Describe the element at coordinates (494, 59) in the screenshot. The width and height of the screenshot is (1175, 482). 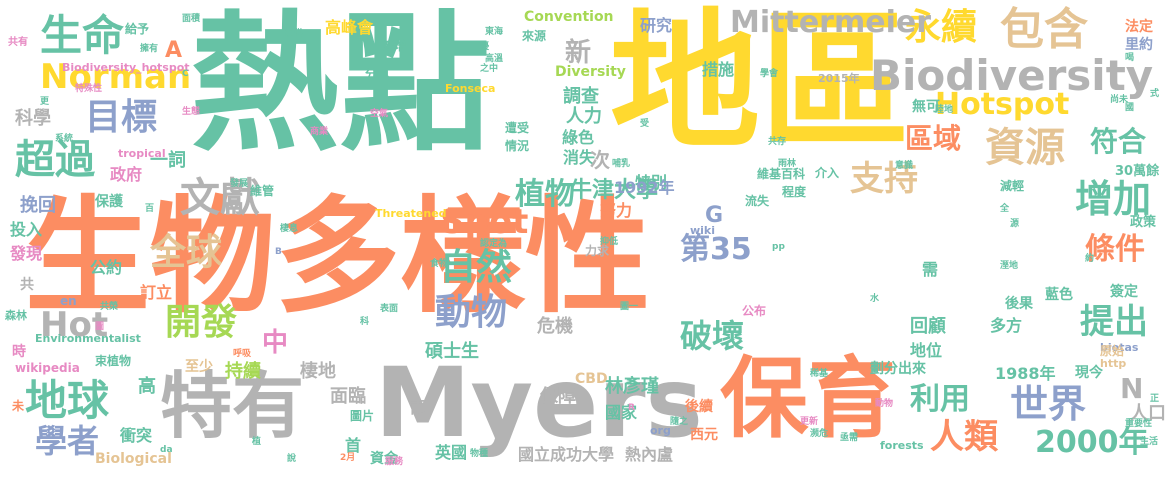
I see `word: 高溫` at that location.